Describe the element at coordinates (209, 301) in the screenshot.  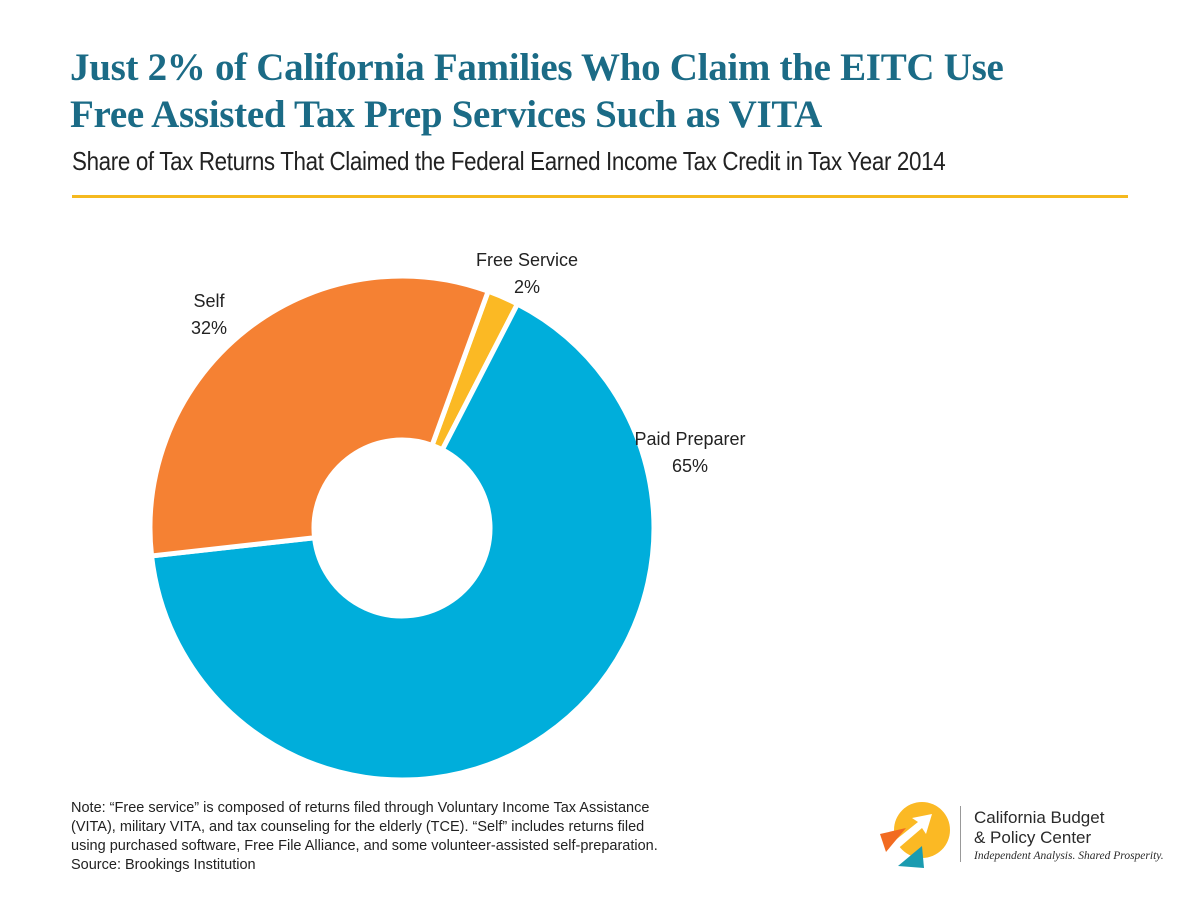
I see `slice-label-self: Self` at that location.